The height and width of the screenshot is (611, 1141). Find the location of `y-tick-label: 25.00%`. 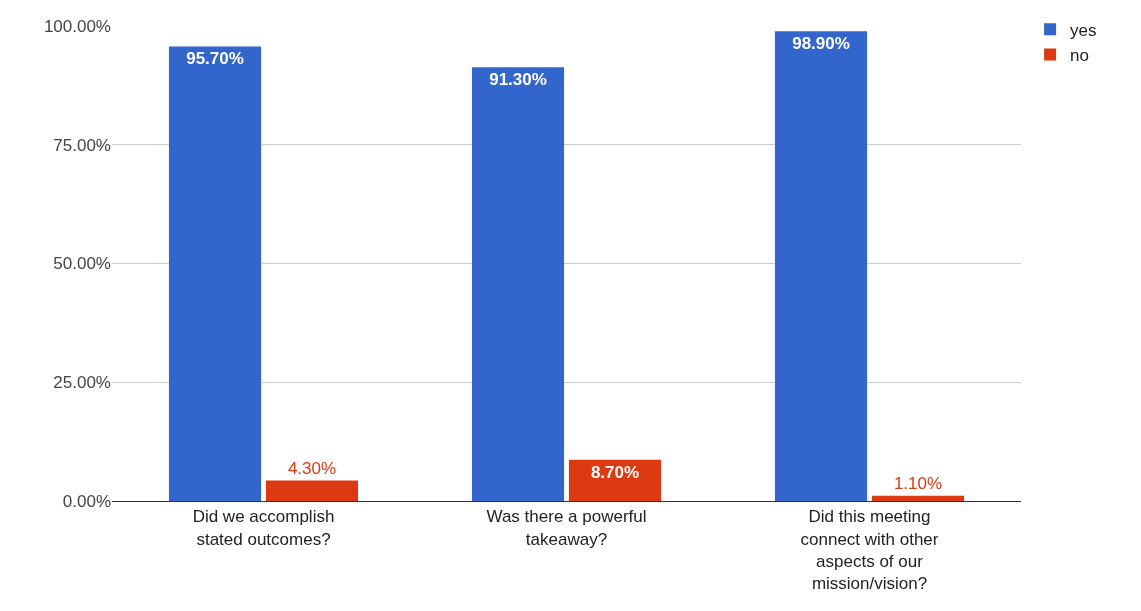

y-tick-label: 25.00% is located at coordinates (82, 383).